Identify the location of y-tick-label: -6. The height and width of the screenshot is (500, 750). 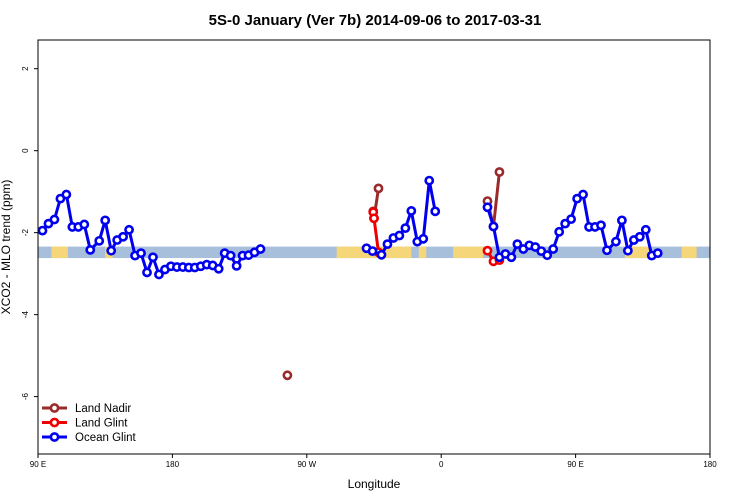
(25, 397).